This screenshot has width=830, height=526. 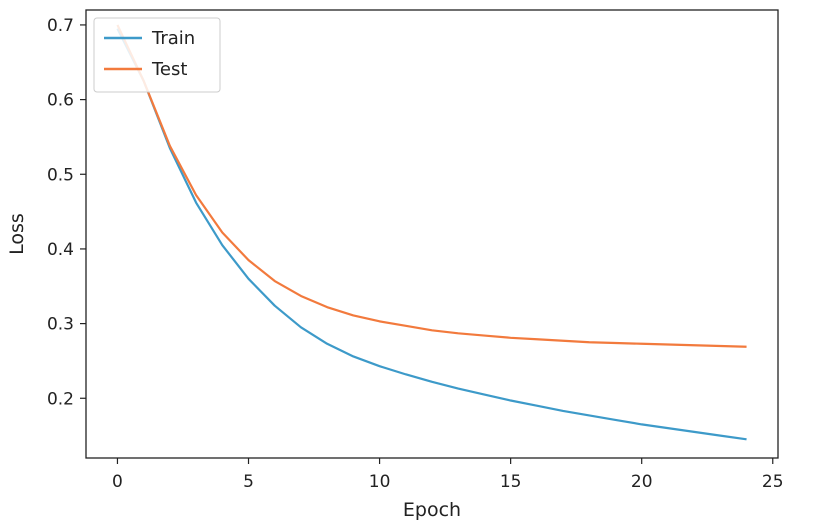 I want to click on x-axis-label: Epoch, so click(x=432, y=510).